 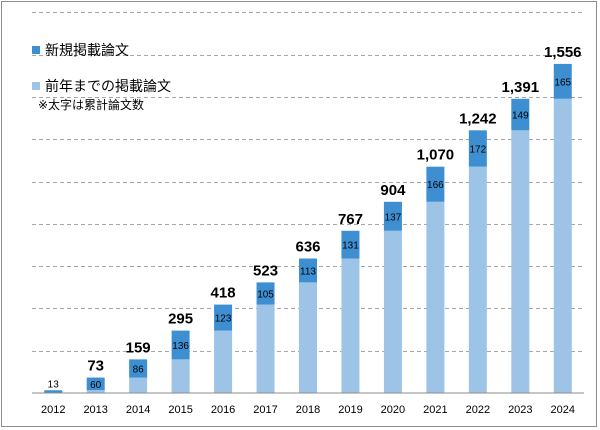 I want to click on new-value-label: 149, so click(x=520, y=116).